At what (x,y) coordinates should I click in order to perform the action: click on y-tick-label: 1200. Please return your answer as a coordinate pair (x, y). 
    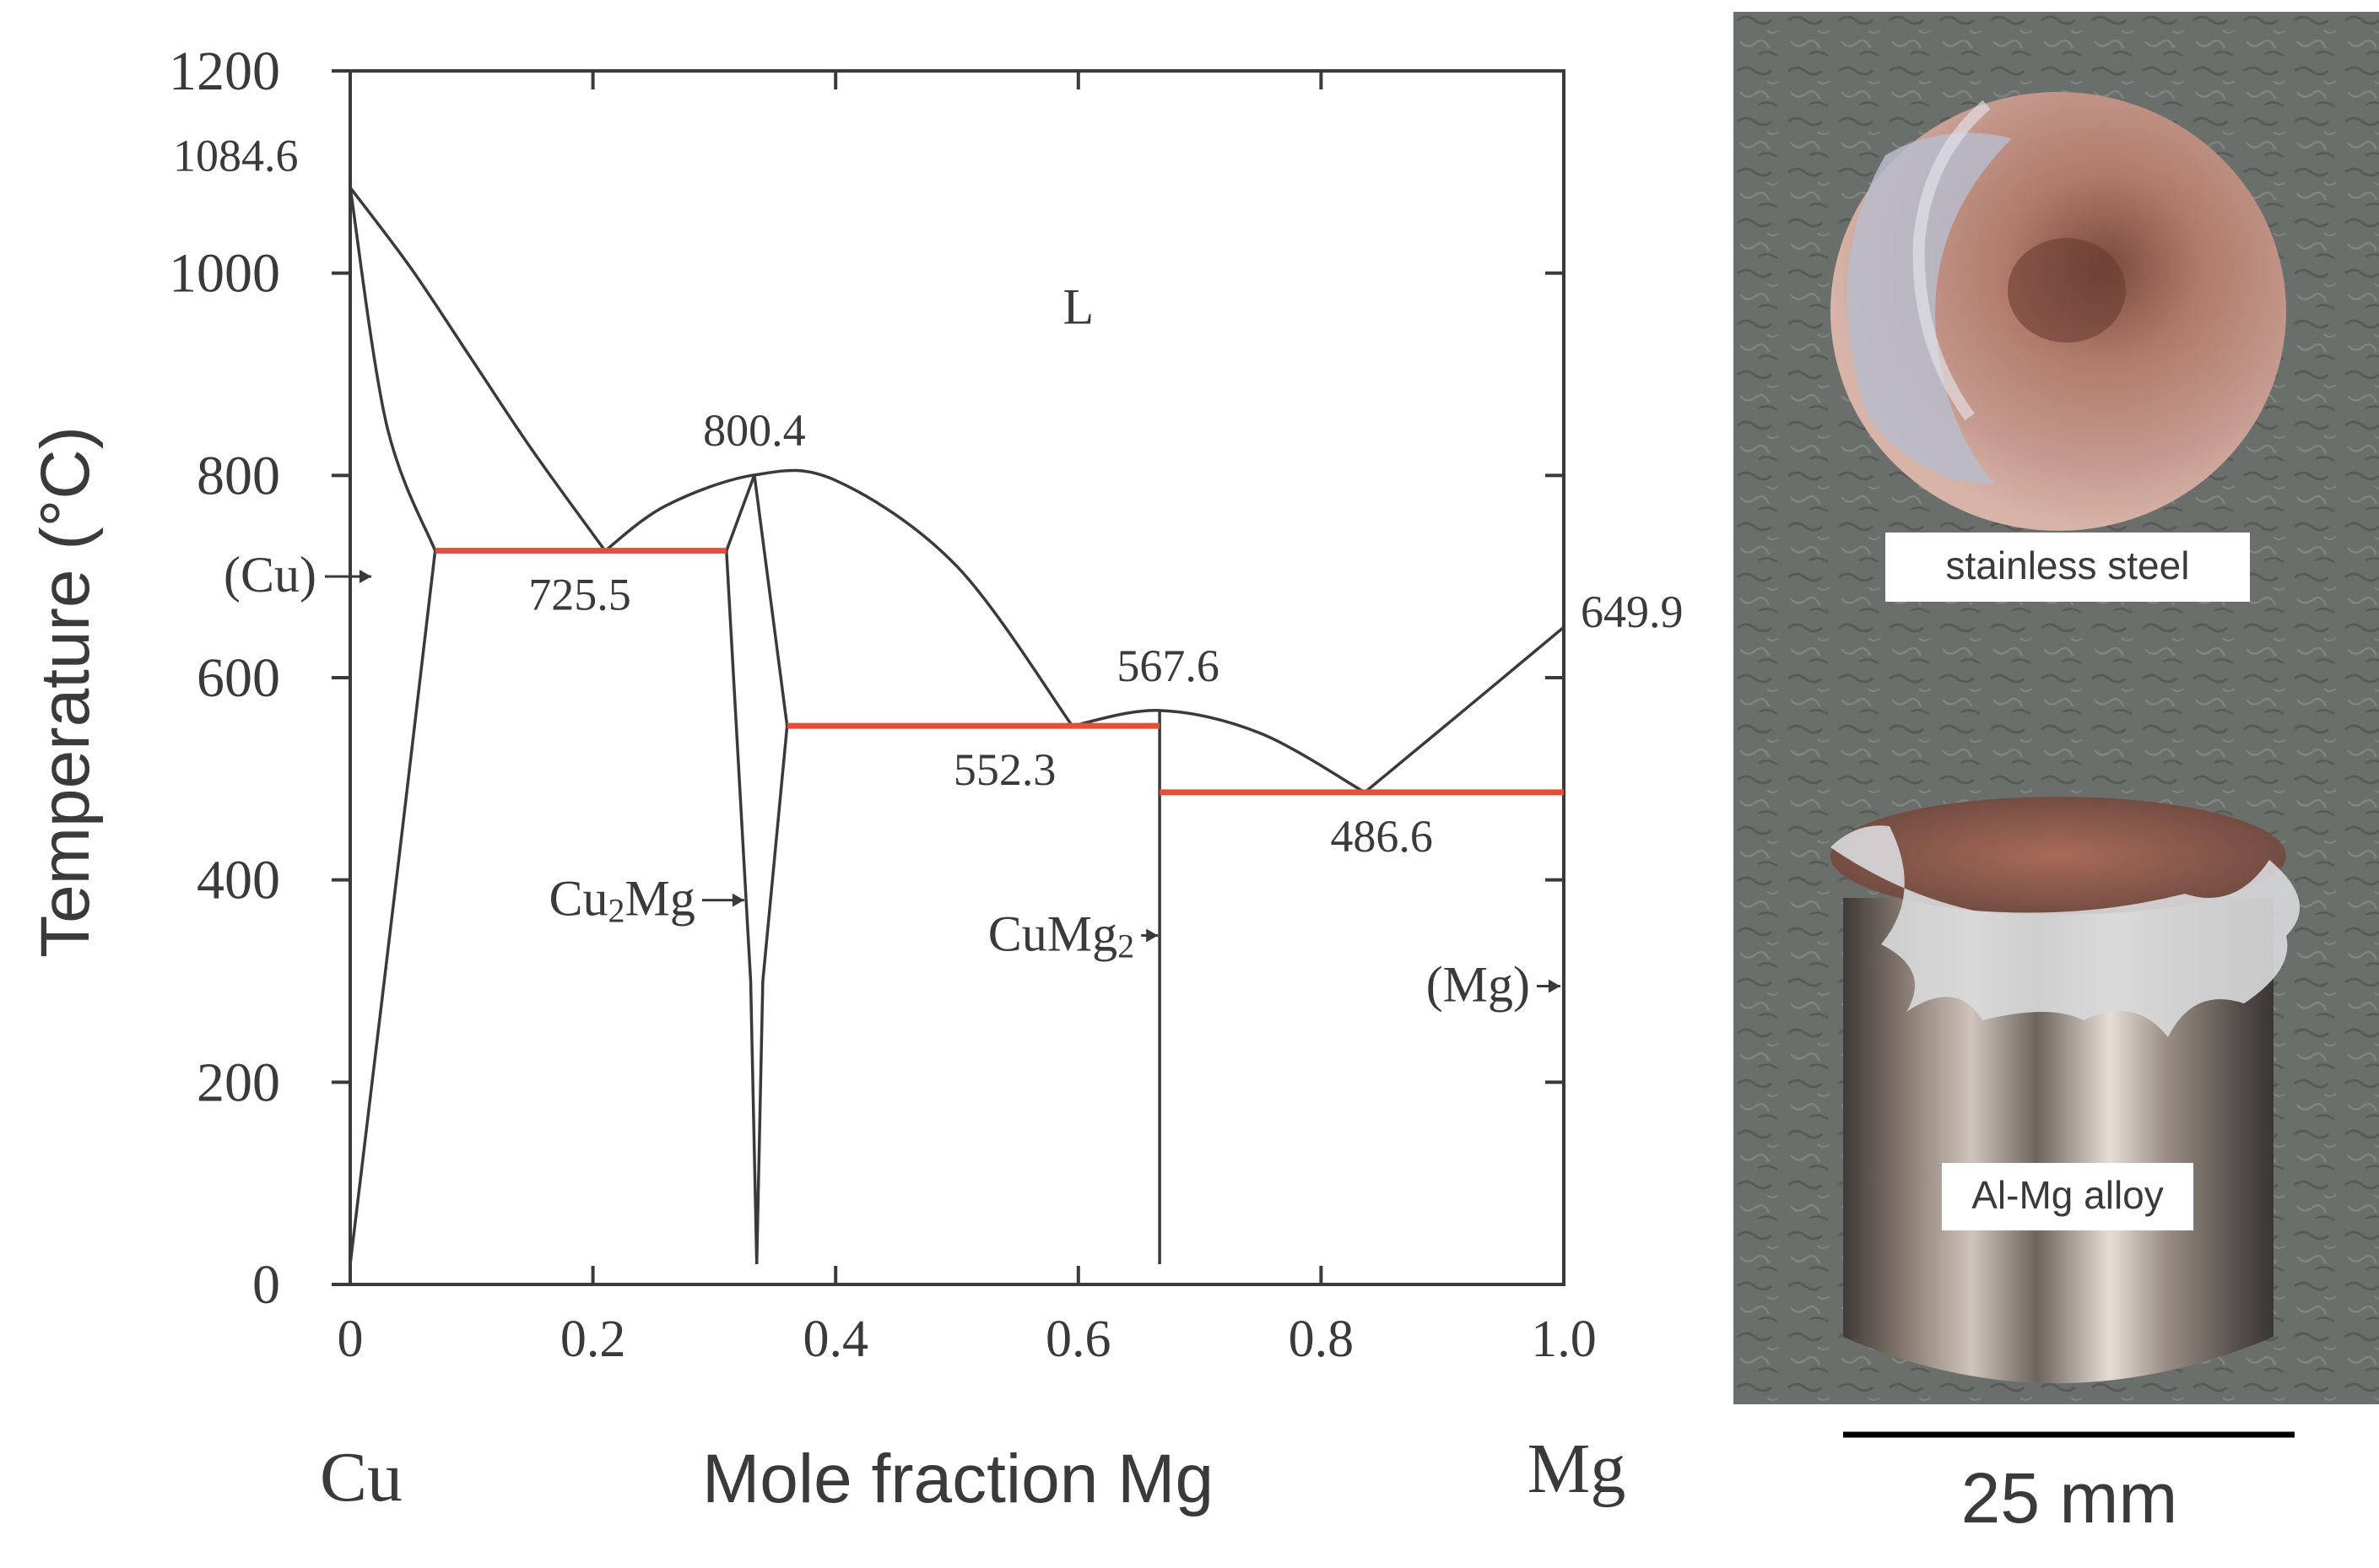
    Looking at the image, I should click on (225, 71).